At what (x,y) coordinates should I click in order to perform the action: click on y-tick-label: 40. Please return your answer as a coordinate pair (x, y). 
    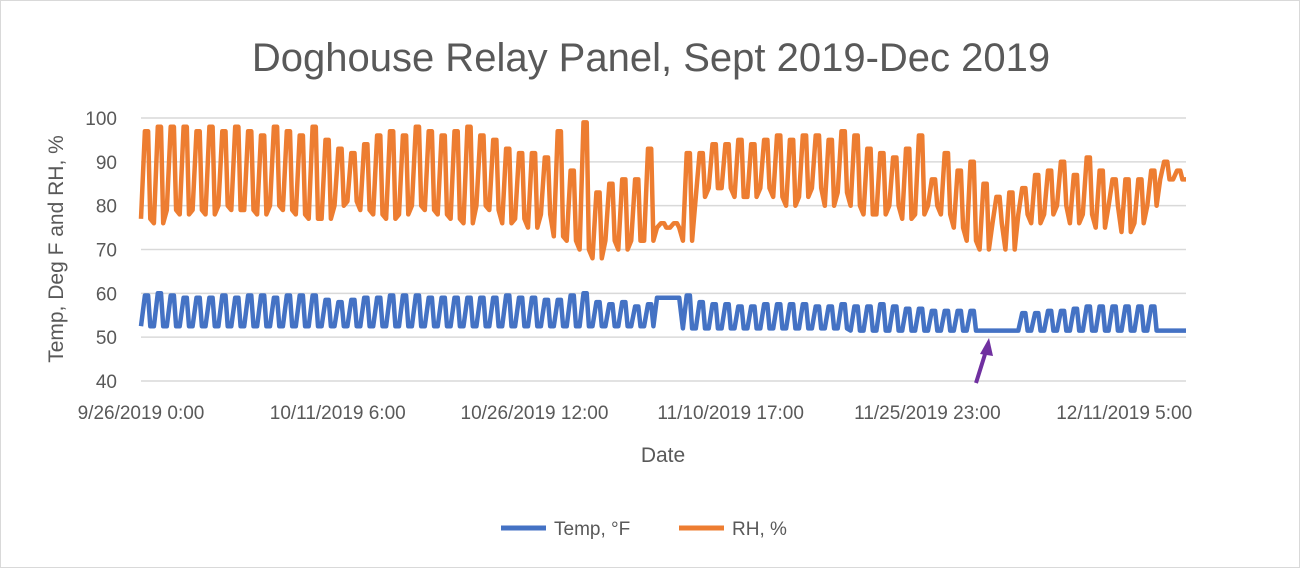
    Looking at the image, I should click on (106, 382).